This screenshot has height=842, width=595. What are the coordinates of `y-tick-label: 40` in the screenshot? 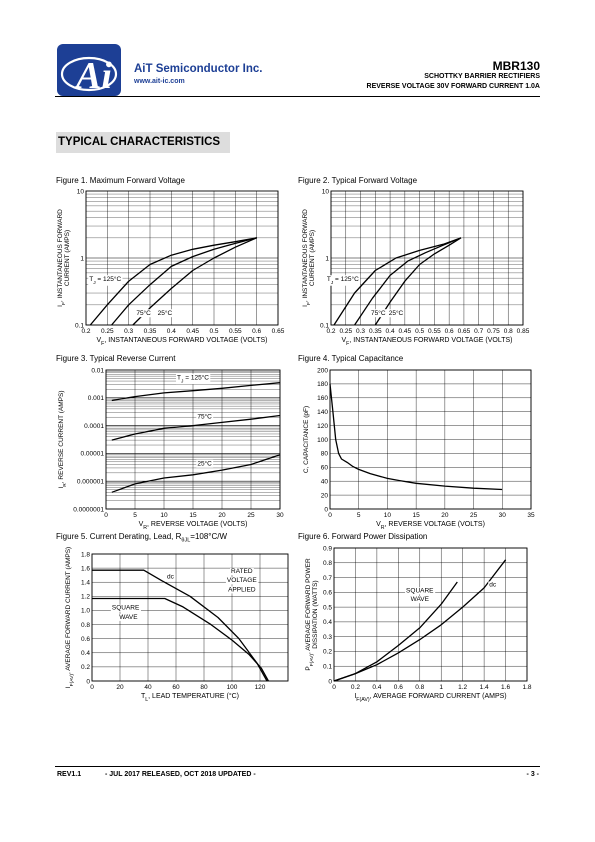 It's located at (325, 482).